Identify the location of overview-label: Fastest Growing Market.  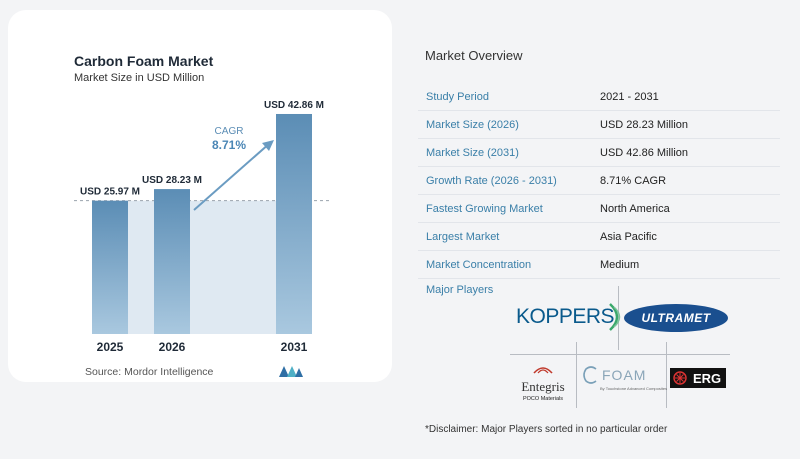
(484, 208).